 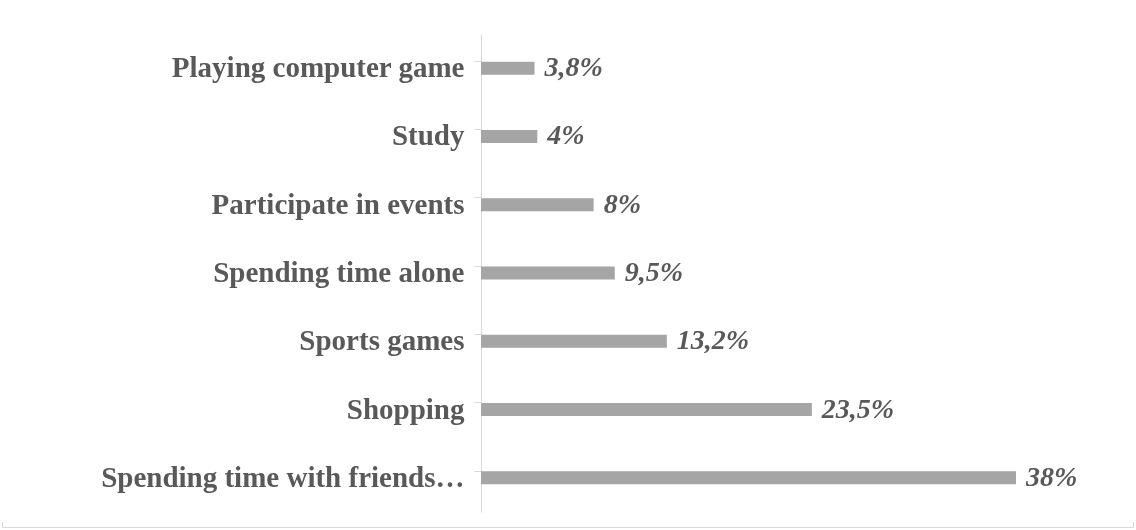 I want to click on data-label: 38%, so click(x=1051, y=476).